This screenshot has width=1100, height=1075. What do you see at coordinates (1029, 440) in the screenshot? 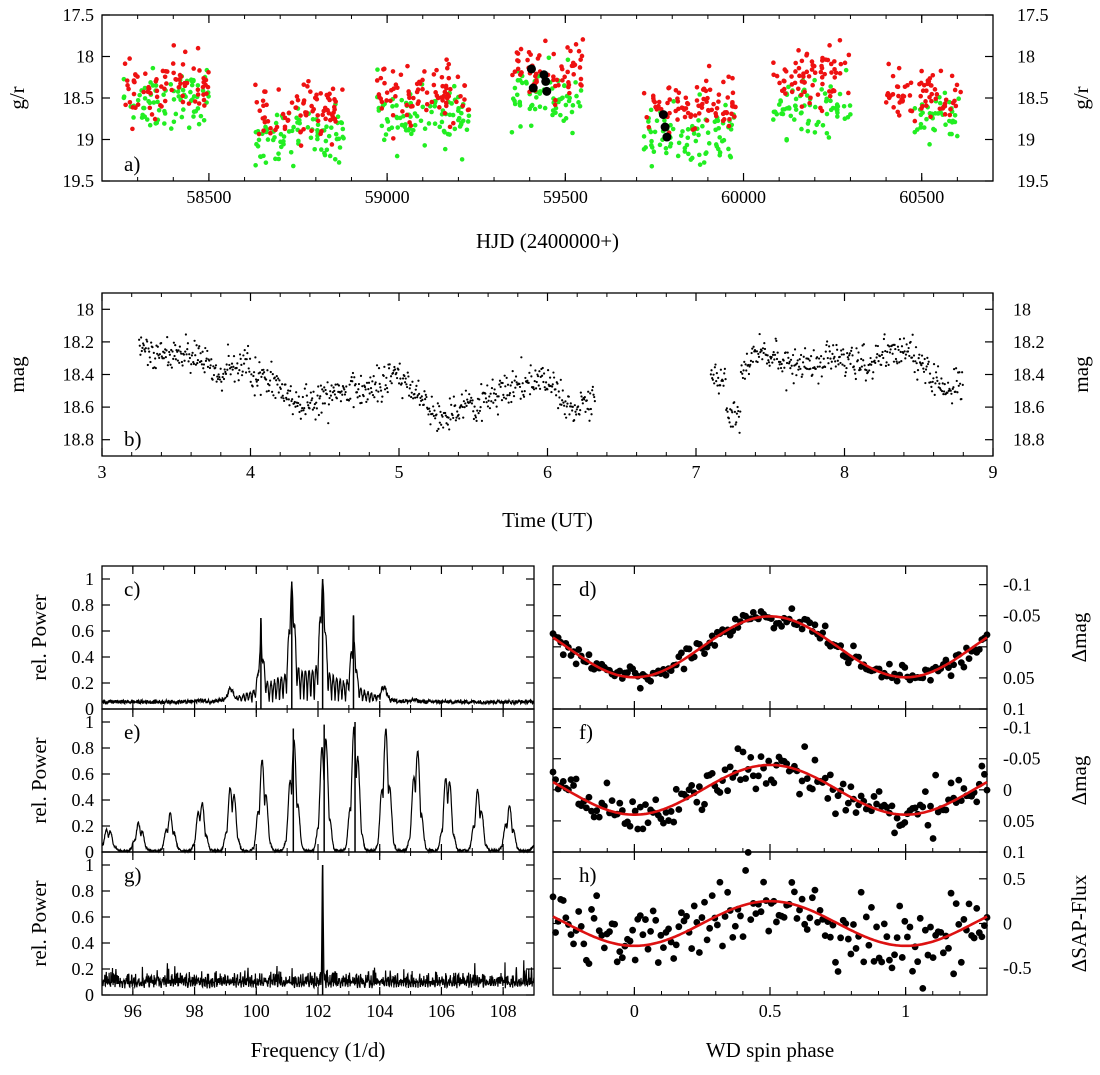
I see `y-tick-label-right: 18.8` at bounding box center [1029, 440].